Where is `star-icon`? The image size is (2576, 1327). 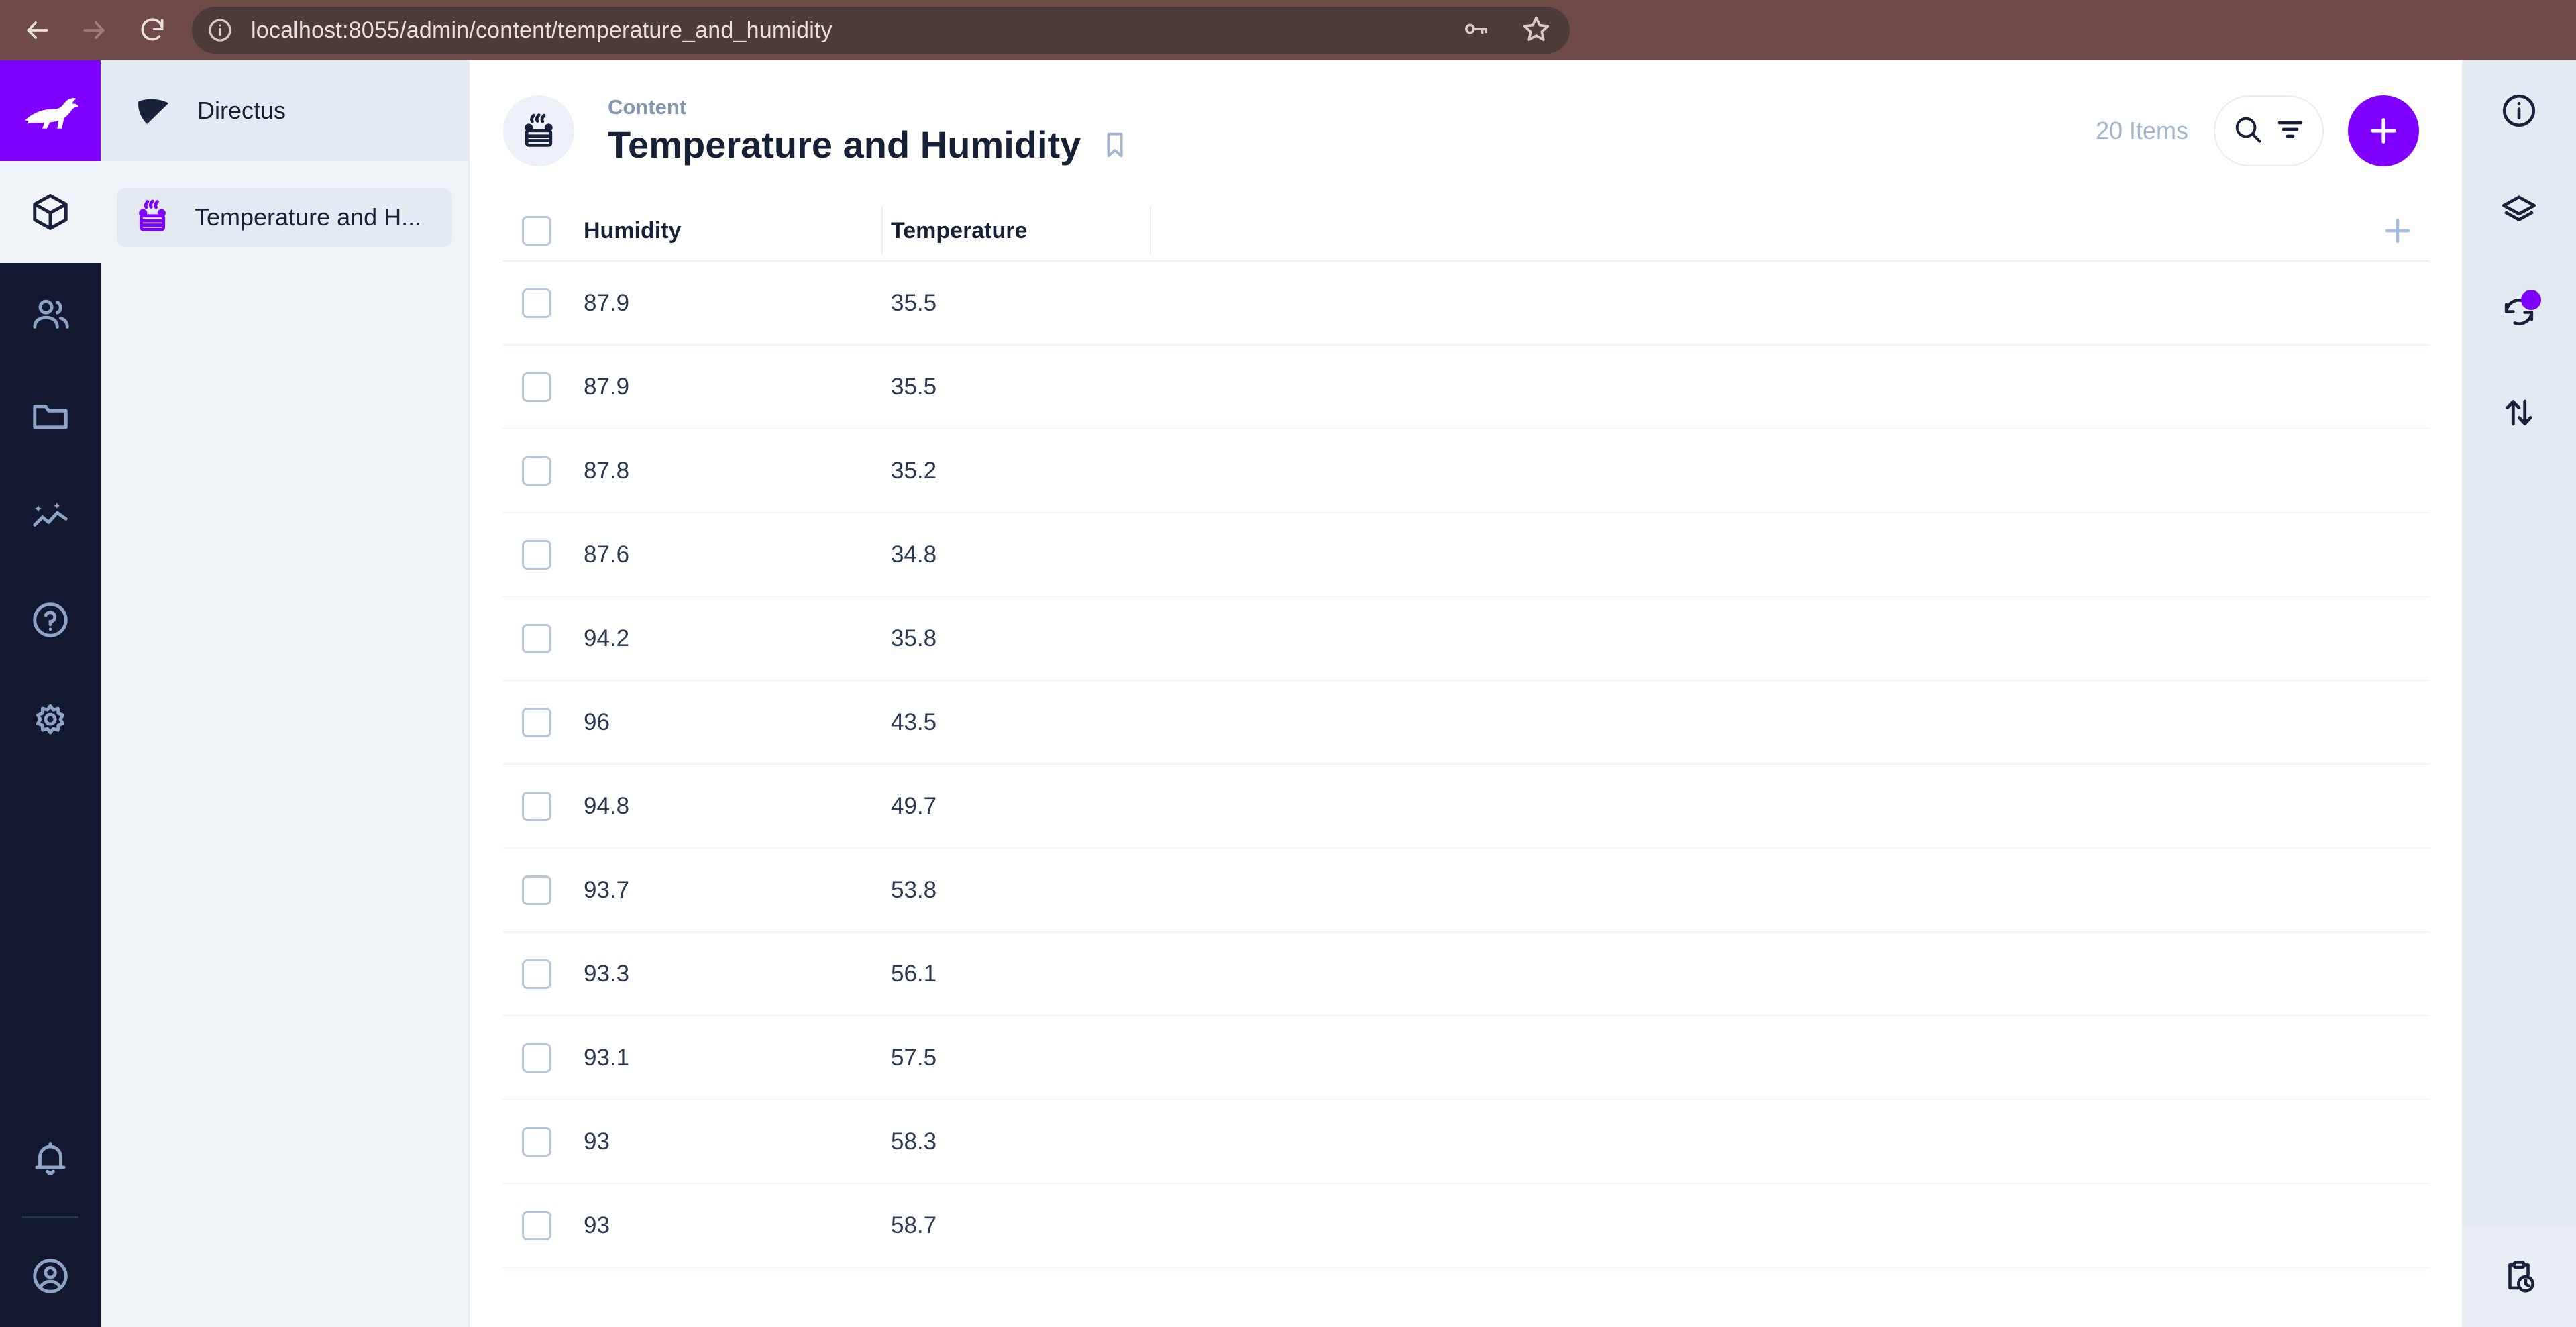
star-icon is located at coordinates (1536, 31).